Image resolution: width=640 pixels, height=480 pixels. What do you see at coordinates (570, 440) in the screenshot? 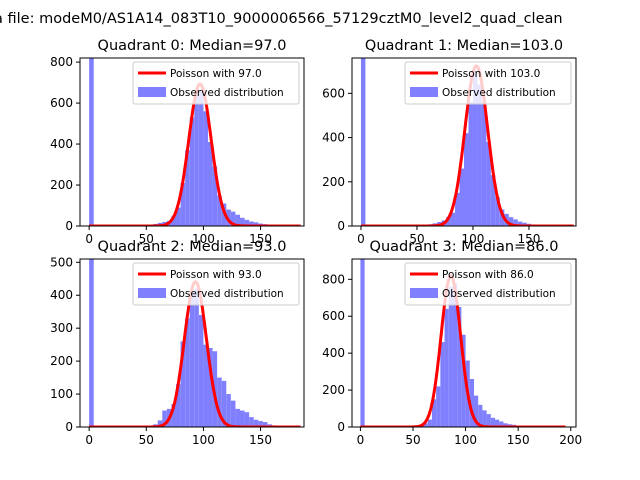
I see `x-tick-label: 200` at bounding box center [570, 440].